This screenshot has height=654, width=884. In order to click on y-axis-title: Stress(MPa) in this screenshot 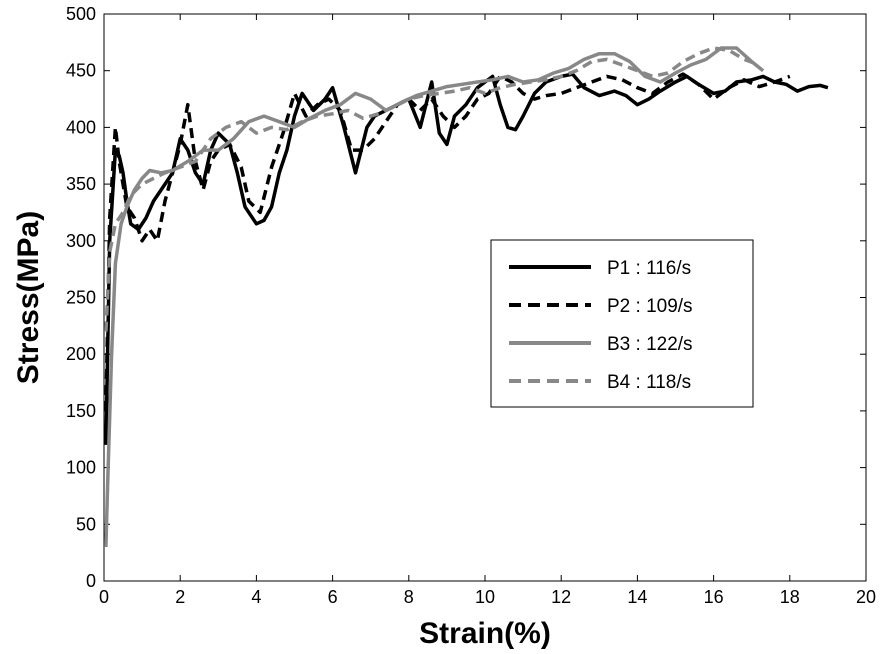, I will do `click(28, 297)`.